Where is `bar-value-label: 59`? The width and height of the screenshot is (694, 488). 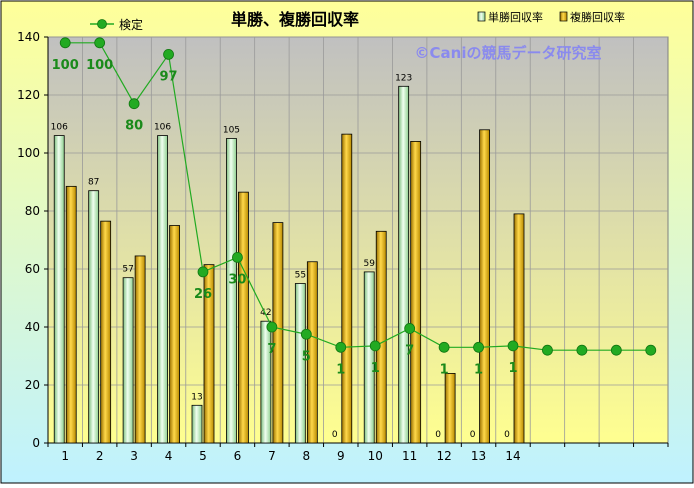
bar-value-label: 59 is located at coordinates (369, 264).